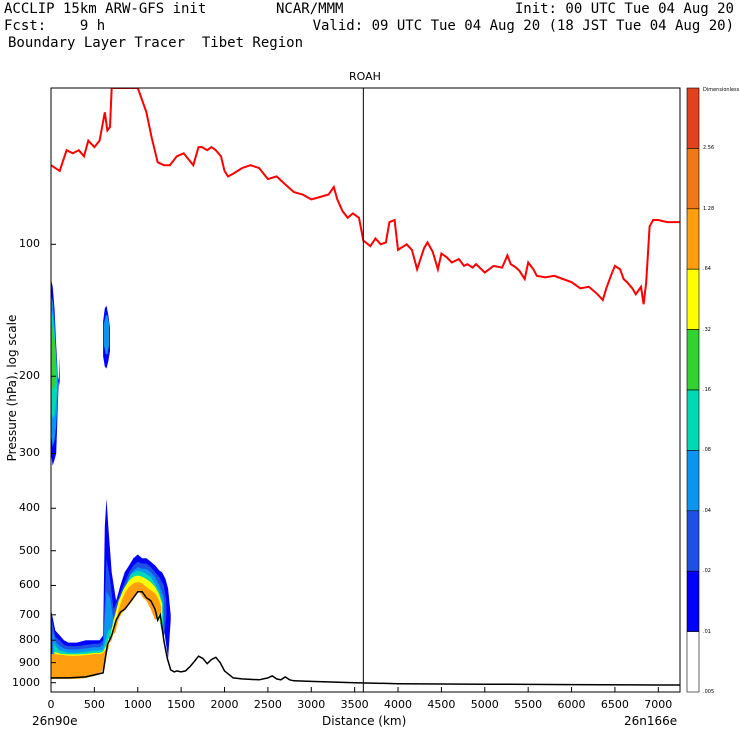 The image size is (740, 740). What do you see at coordinates (364, 721) in the screenshot?
I see `x-axis-label: Distance (km)` at bounding box center [364, 721].